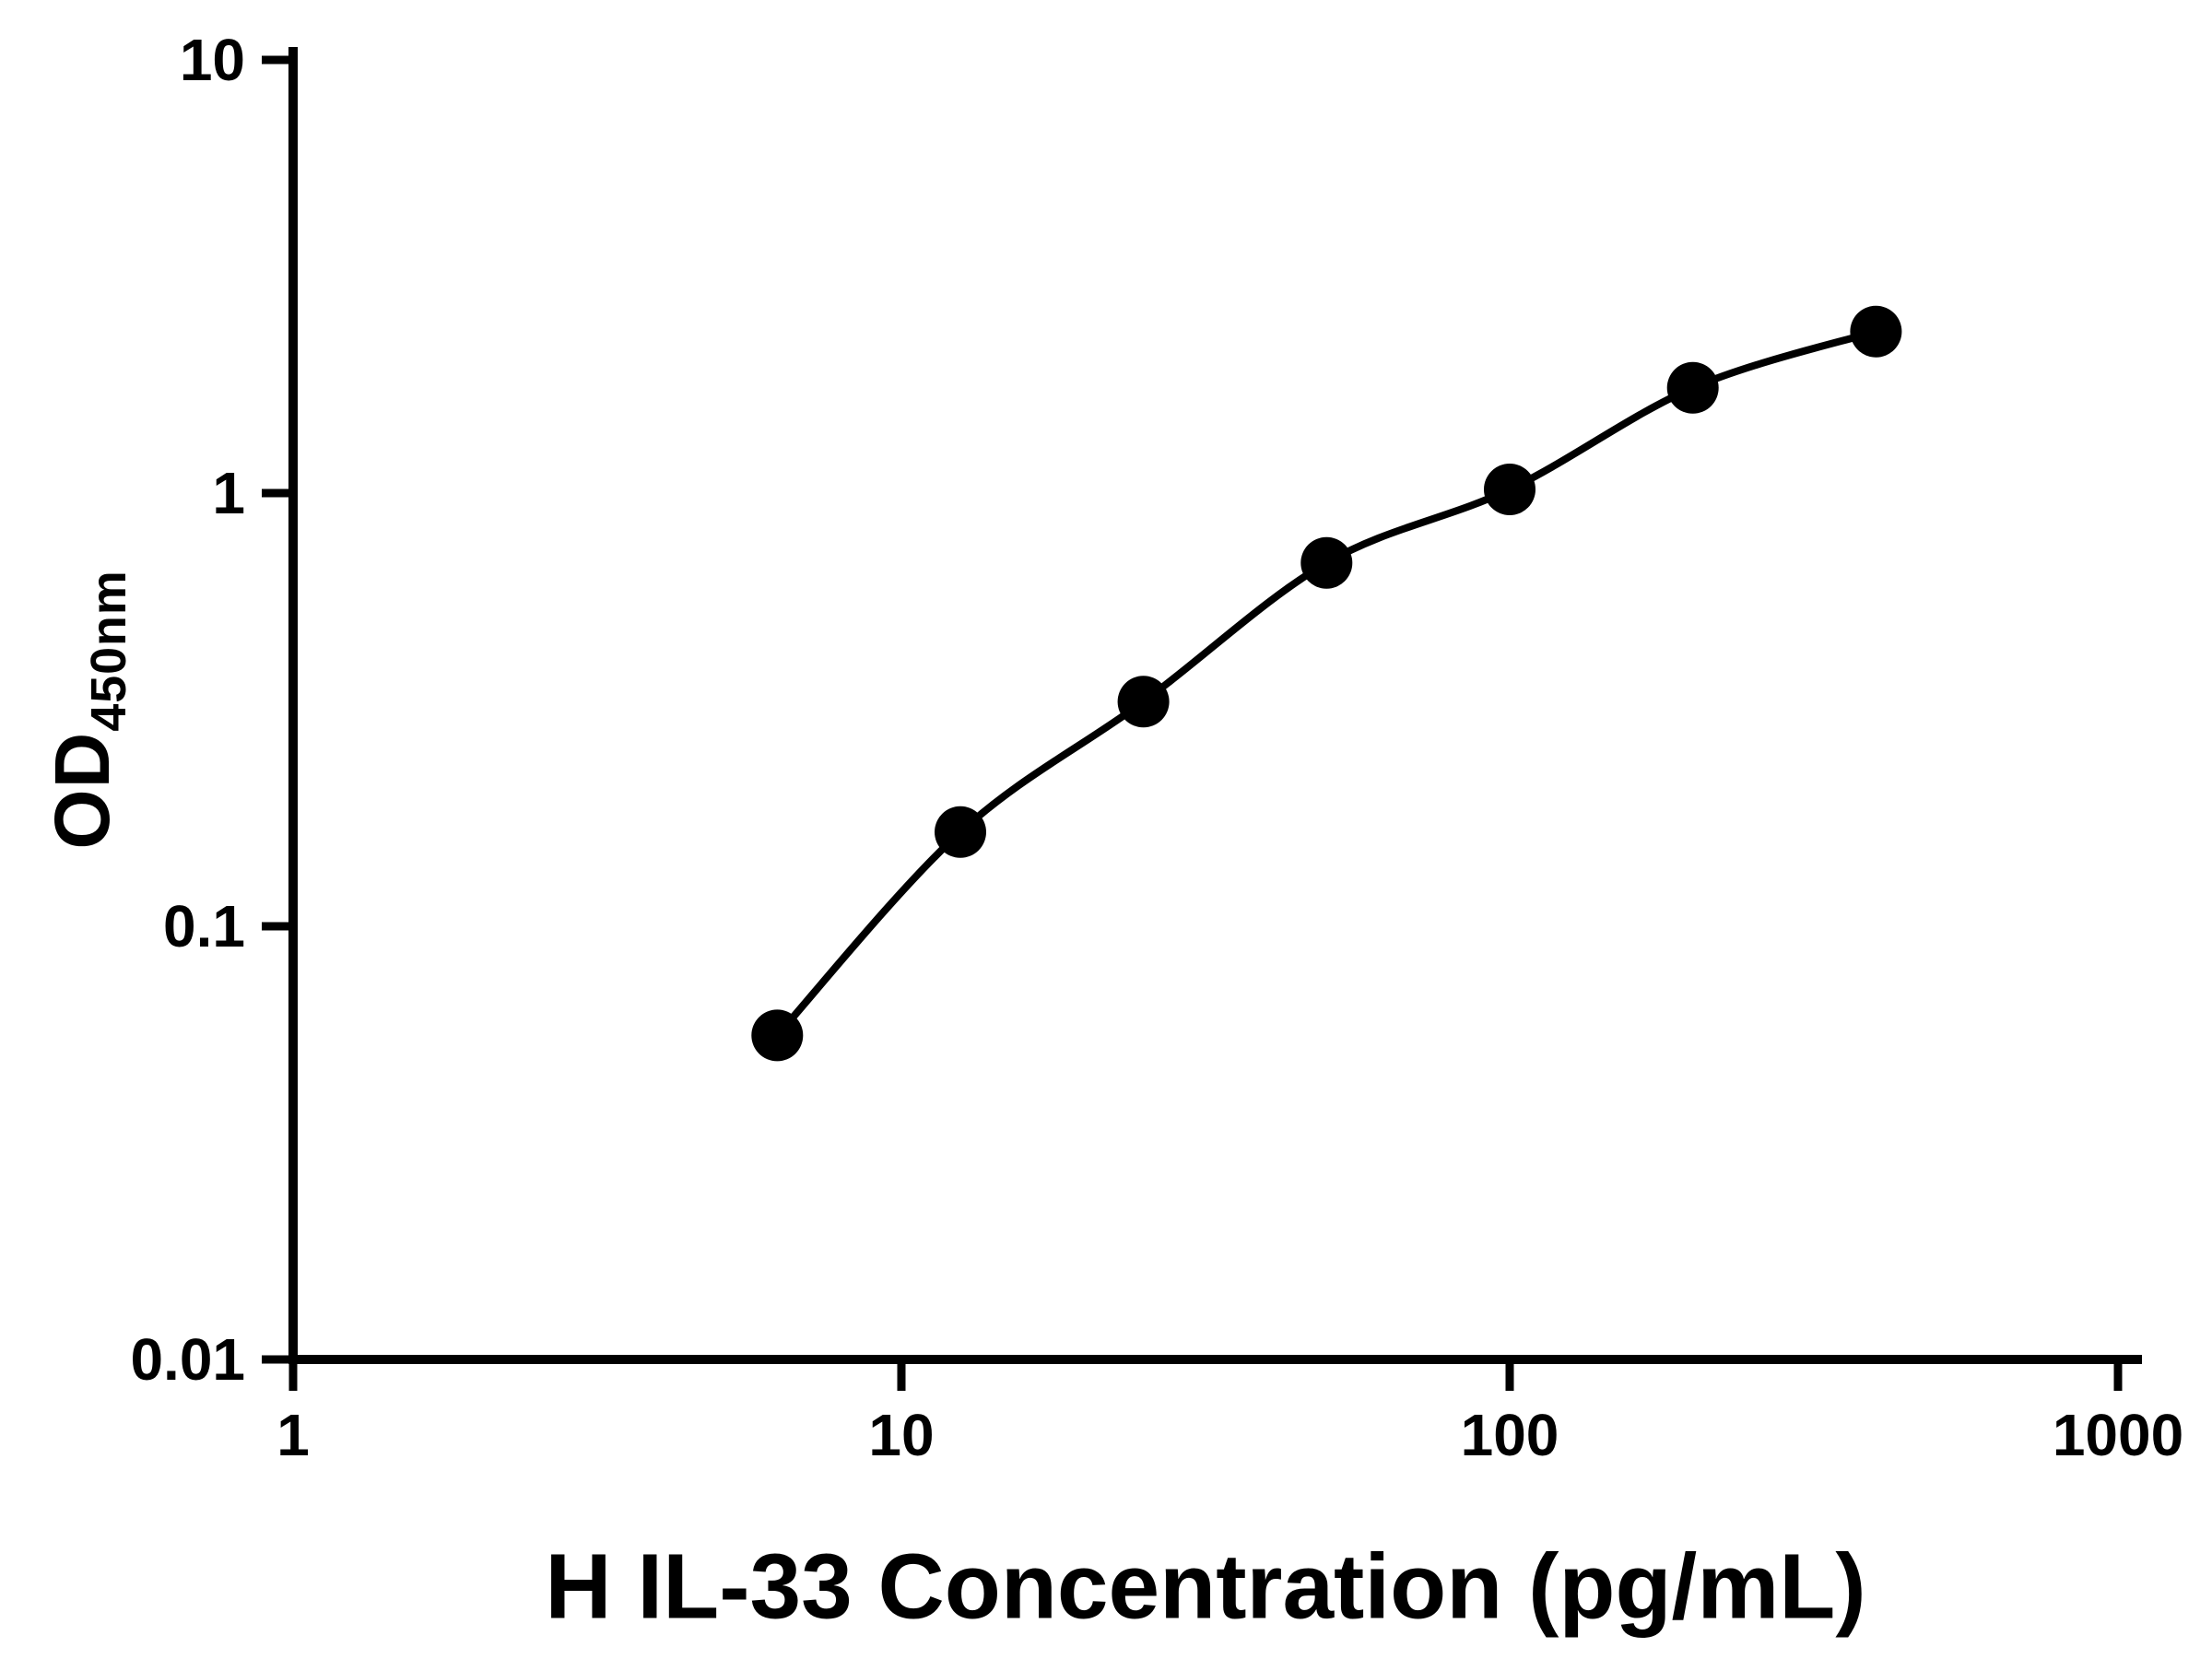  What do you see at coordinates (108, 651) in the screenshot?
I see `y-axis-label-subscript: 450nm` at bounding box center [108, 651].